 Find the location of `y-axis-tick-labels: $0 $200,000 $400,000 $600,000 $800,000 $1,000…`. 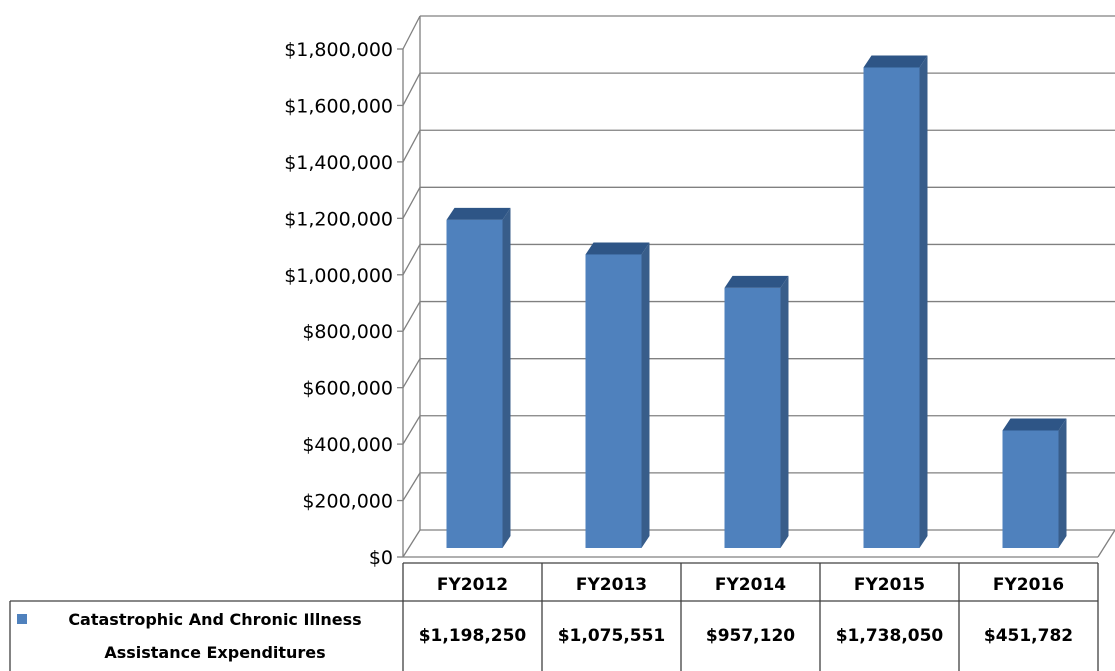

y-axis-tick-labels: $0 $200,000 $400,000 $600,000 $800,000 $1,000… is located at coordinates (338, 304).